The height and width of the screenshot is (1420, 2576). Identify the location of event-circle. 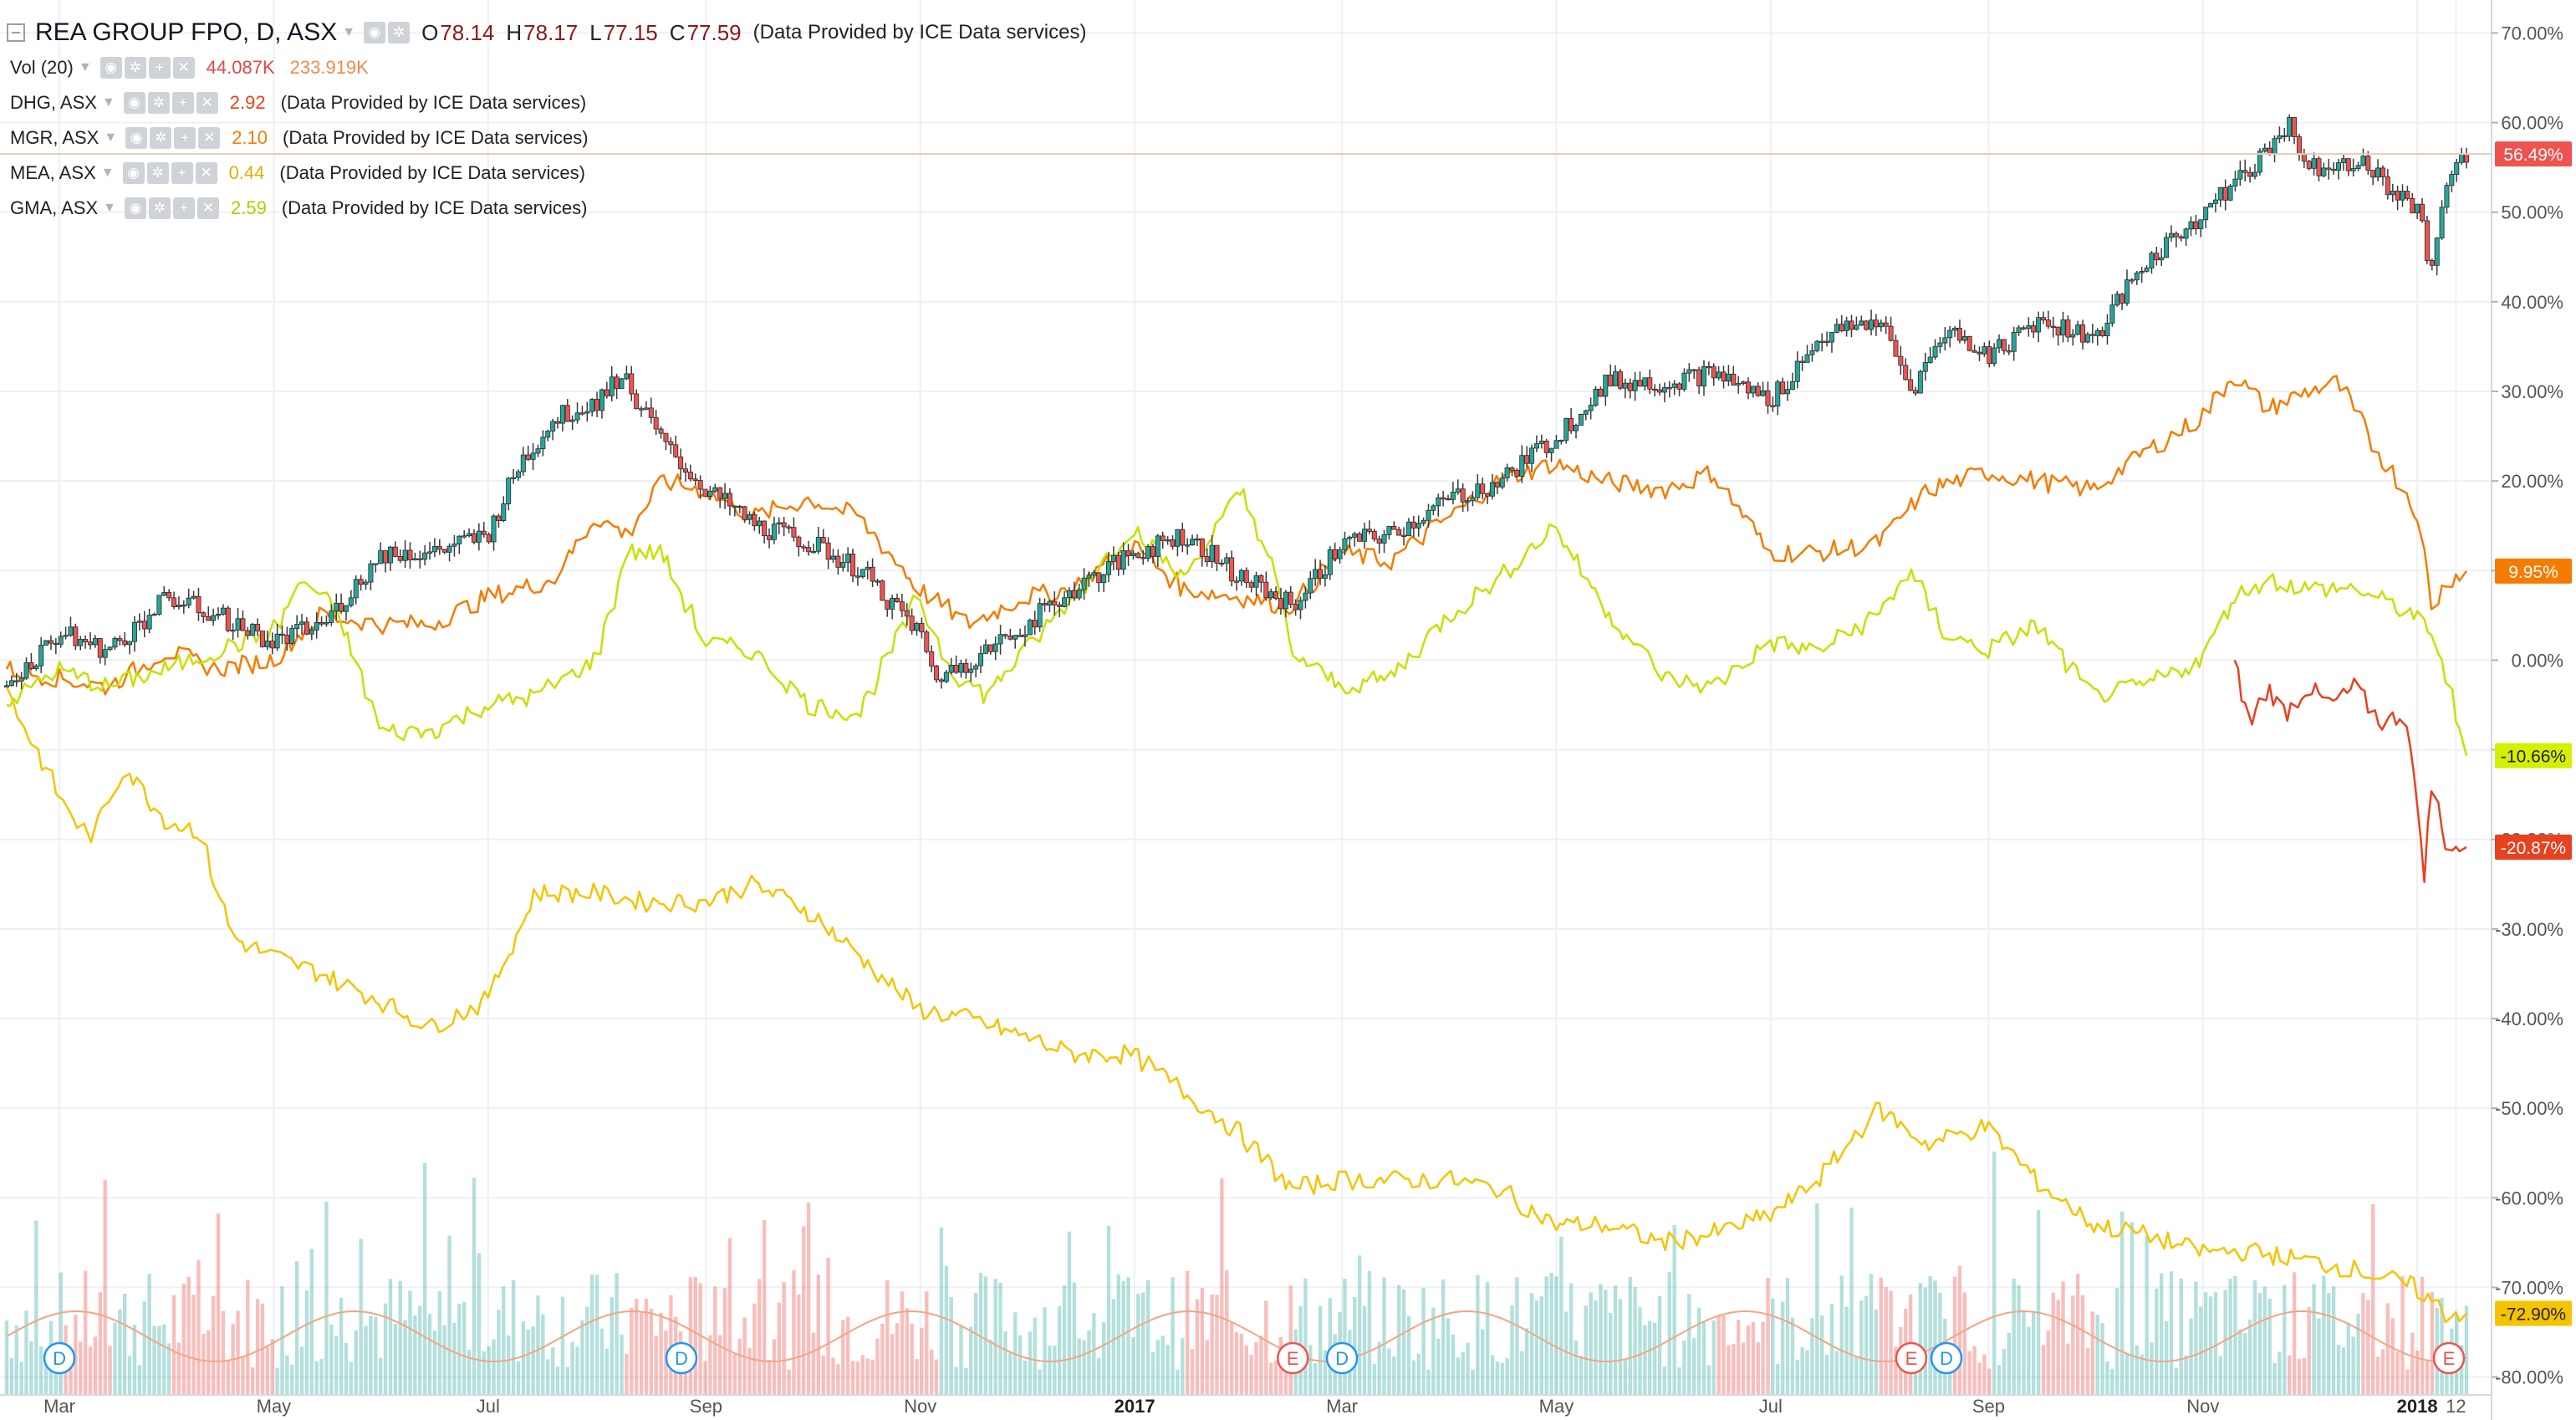
(1292, 1358).